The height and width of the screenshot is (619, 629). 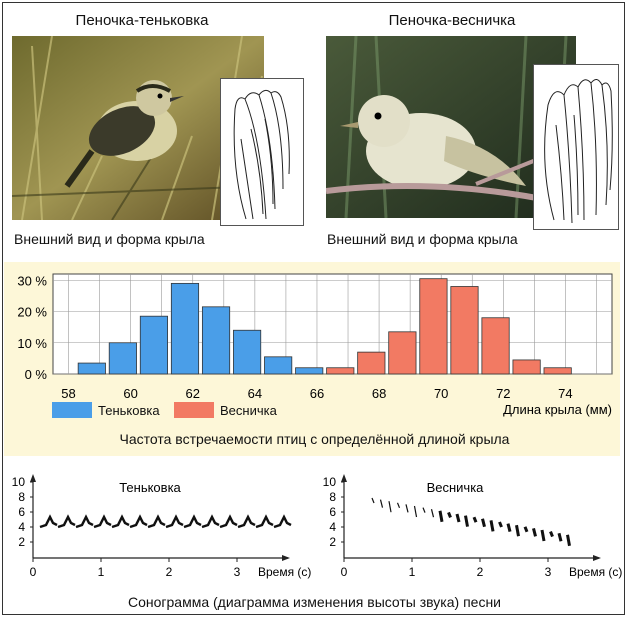 I want to click on y-tick-label: 10 %, so click(x=32, y=343).